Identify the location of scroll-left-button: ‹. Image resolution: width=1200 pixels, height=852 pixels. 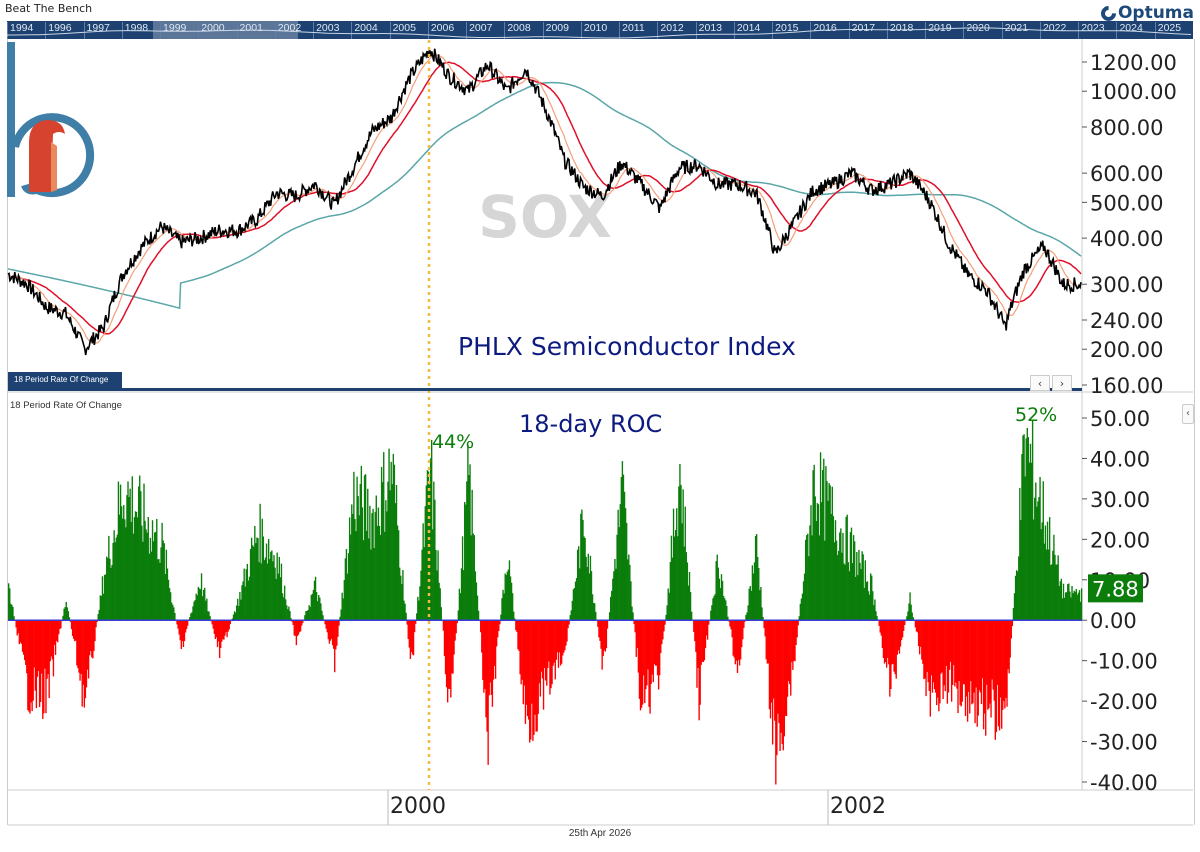
(1040, 383).